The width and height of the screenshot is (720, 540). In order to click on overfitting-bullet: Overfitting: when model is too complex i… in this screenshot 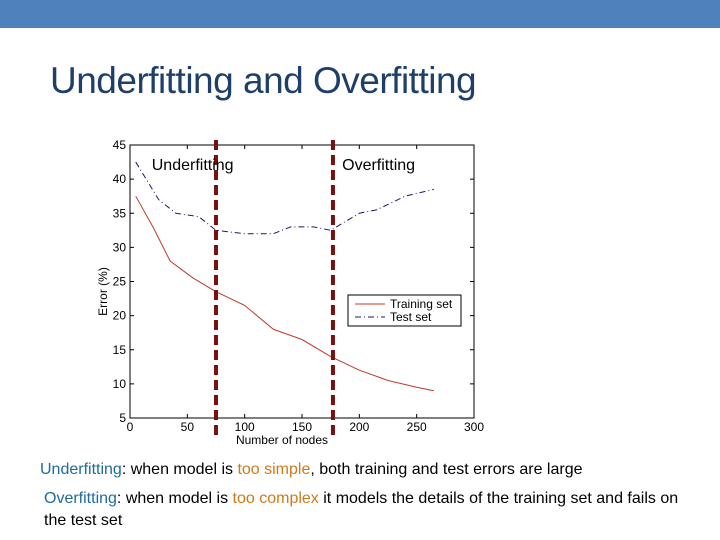, I will do `click(374, 510)`.